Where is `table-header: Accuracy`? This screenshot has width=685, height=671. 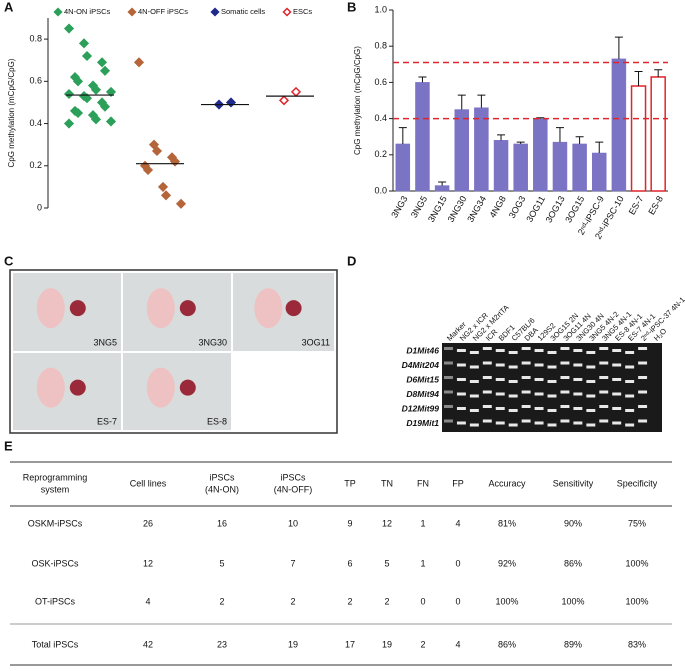
table-header: Accuracy is located at coordinates (507, 483).